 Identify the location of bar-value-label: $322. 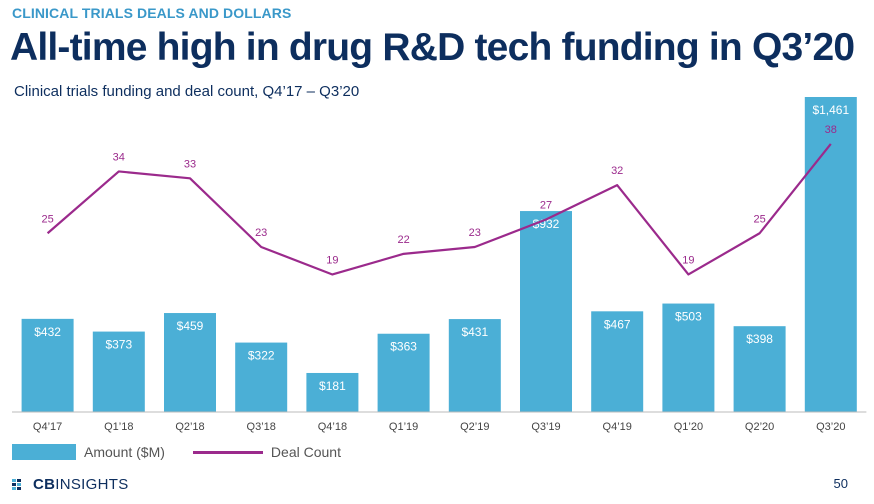
(261, 356).